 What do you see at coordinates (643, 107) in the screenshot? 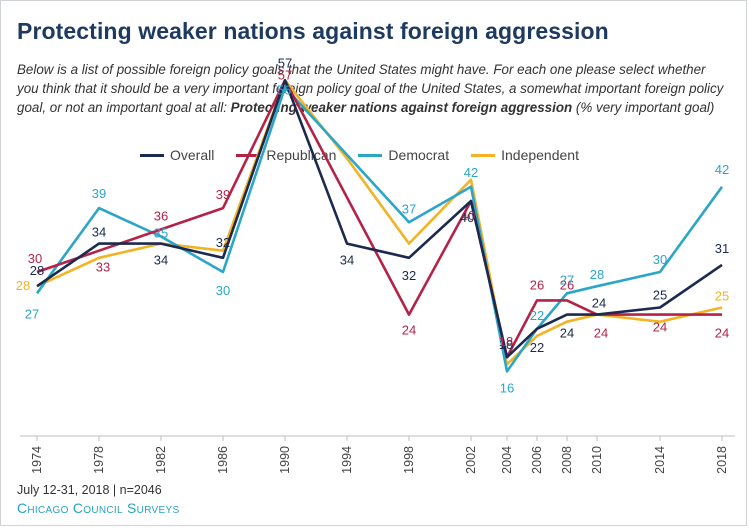
I see `subtitle-unit: (% very important goal)` at bounding box center [643, 107].